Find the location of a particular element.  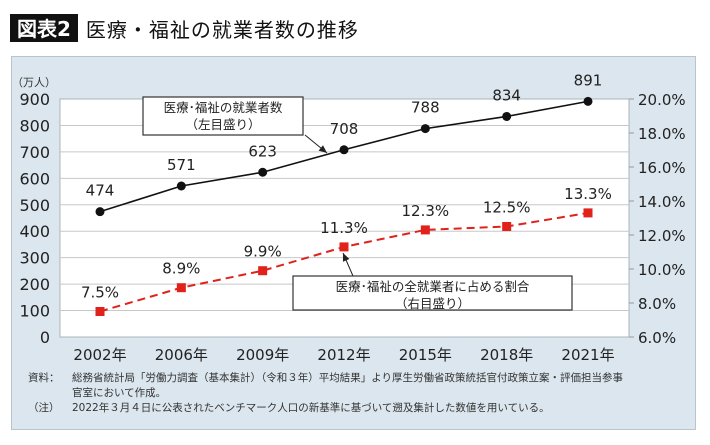

note-row: 官室において作成。 is located at coordinates (325, 393).